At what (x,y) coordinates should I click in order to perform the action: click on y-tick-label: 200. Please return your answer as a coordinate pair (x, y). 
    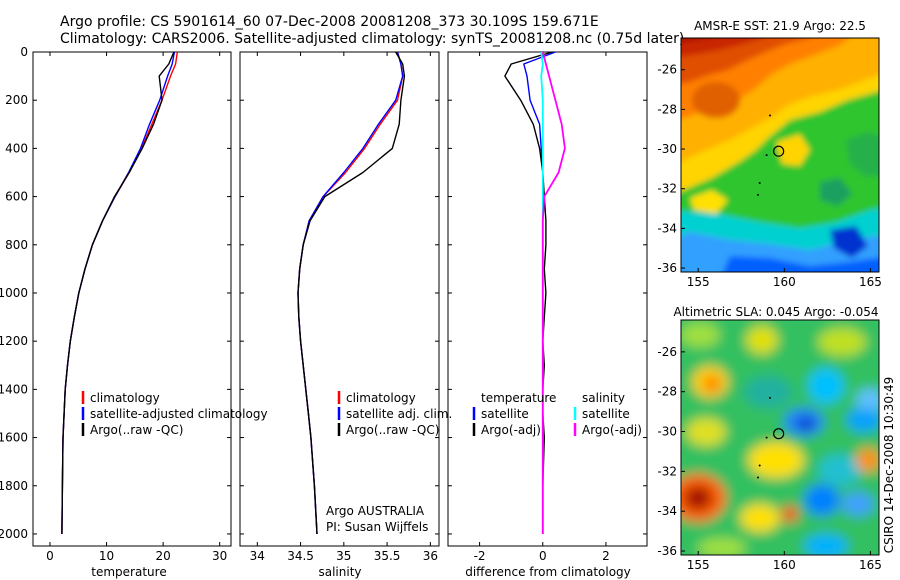
    Looking at the image, I should click on (16, 100).